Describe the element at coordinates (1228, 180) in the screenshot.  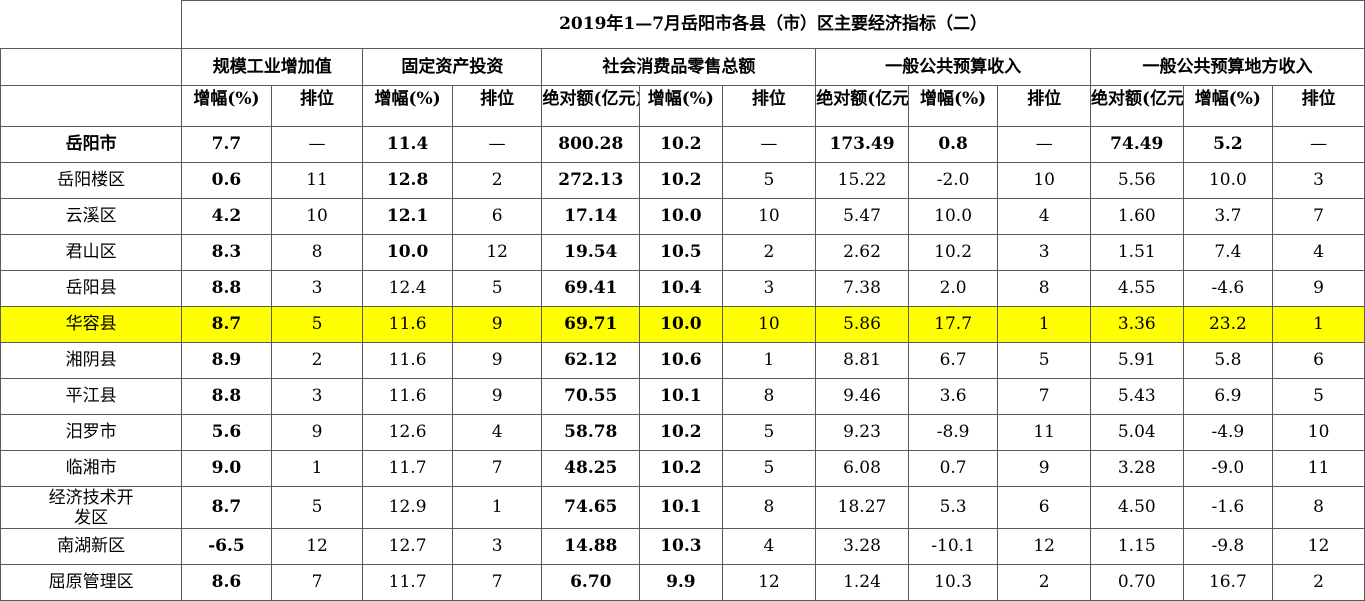
I see `local-budget-growth-cell: 10.0` at that location.